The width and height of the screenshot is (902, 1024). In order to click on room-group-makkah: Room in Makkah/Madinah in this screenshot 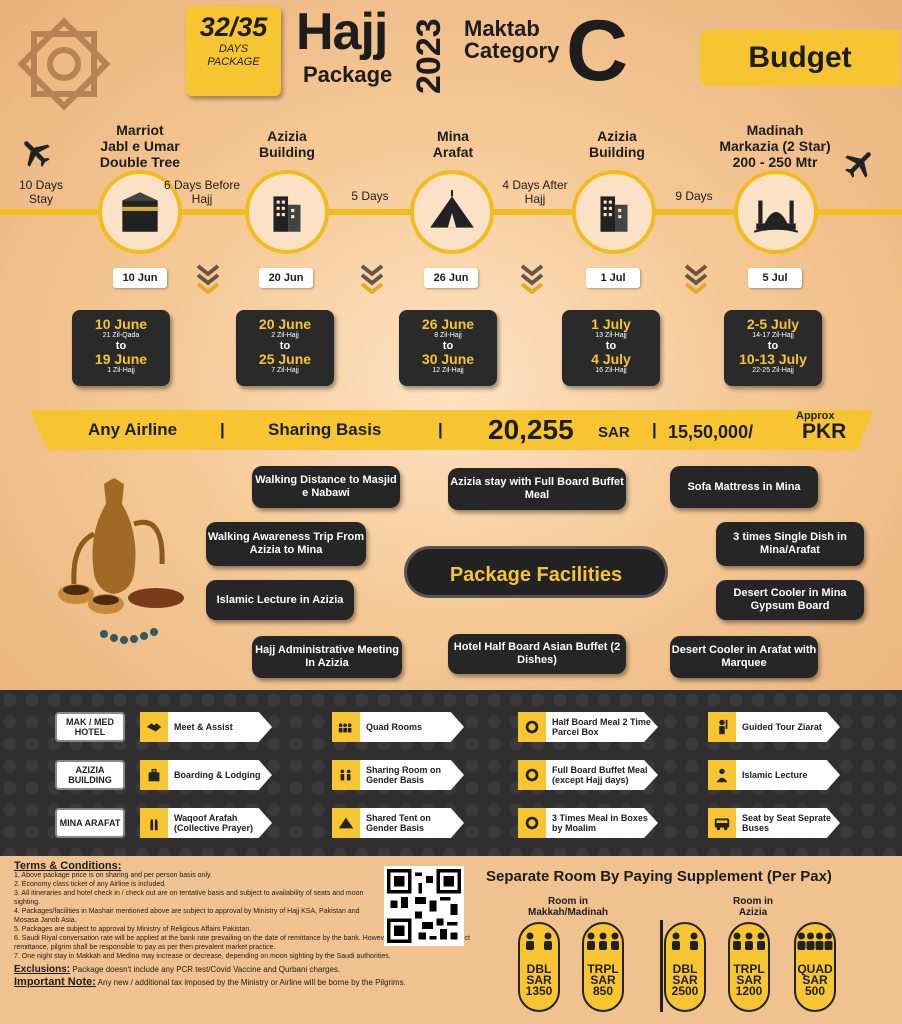, I will do `click(568, 907)`.